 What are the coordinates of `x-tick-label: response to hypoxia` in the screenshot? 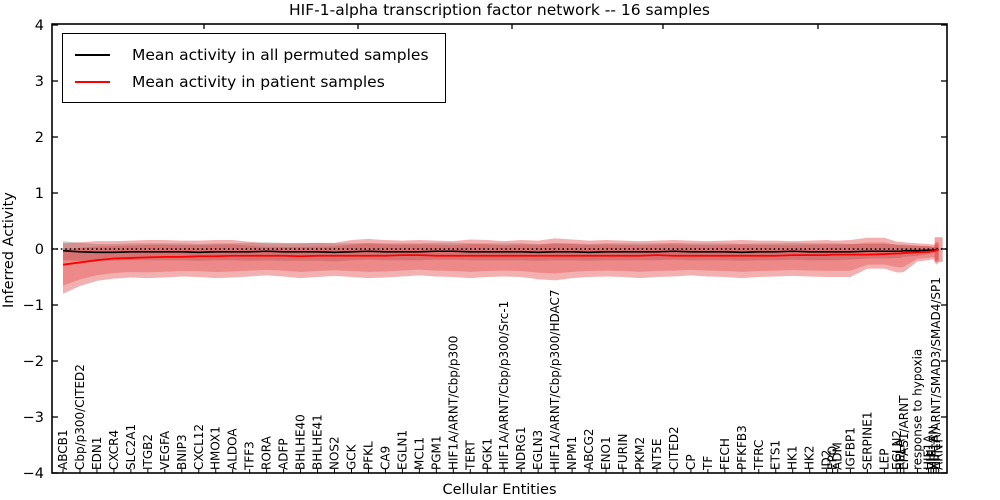 It's located at (917, 409).